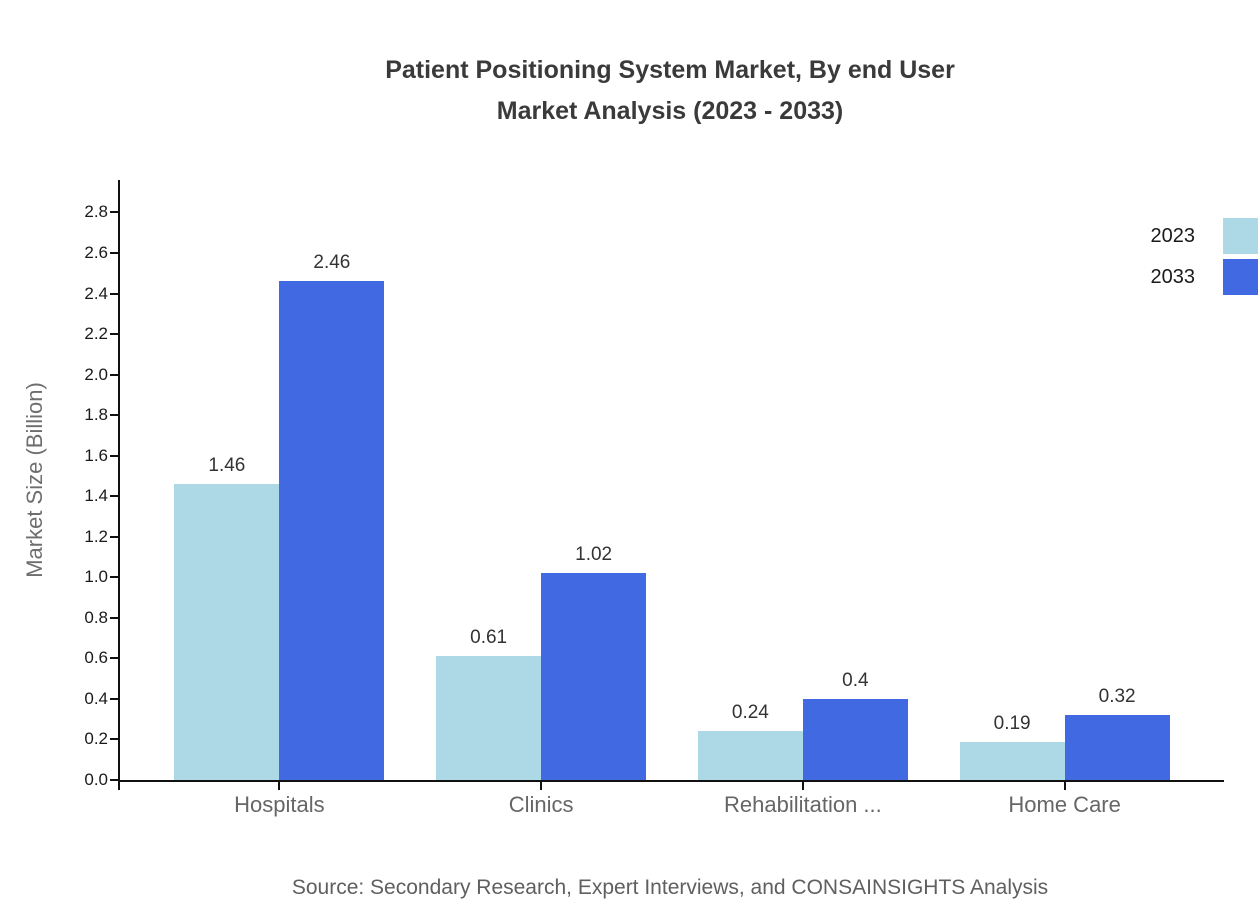 The image size is (1260, 920). What do you see at coordinates (1012, 723) in the screenshot?
I see `bar-value-2023-home-care: 0.19` at bounding box center [1012, 723].